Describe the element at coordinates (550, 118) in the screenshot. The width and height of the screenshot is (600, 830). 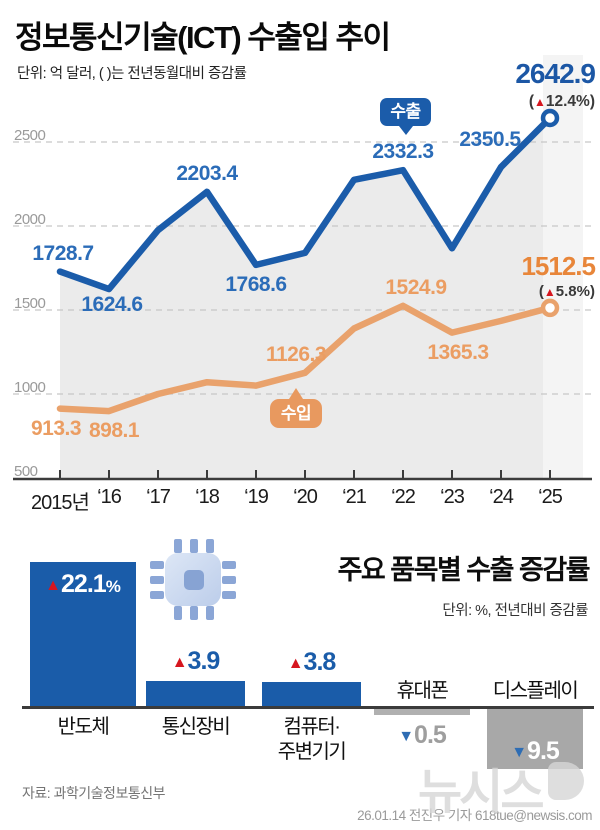
I see `export-end-marker` at that location.